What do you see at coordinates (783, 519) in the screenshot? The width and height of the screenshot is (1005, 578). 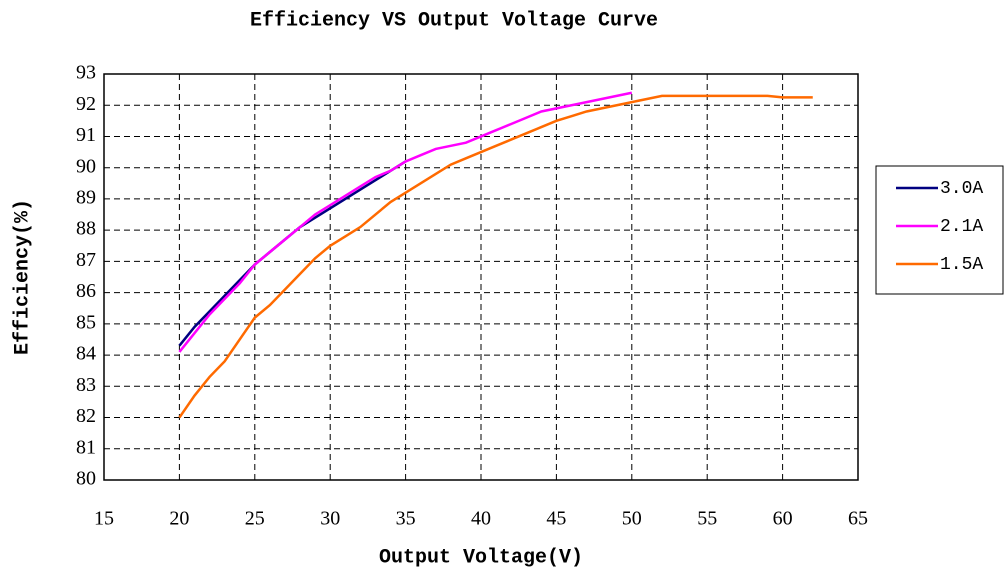 I see `x-tick-label: 60` at bounding box center [783, 519].